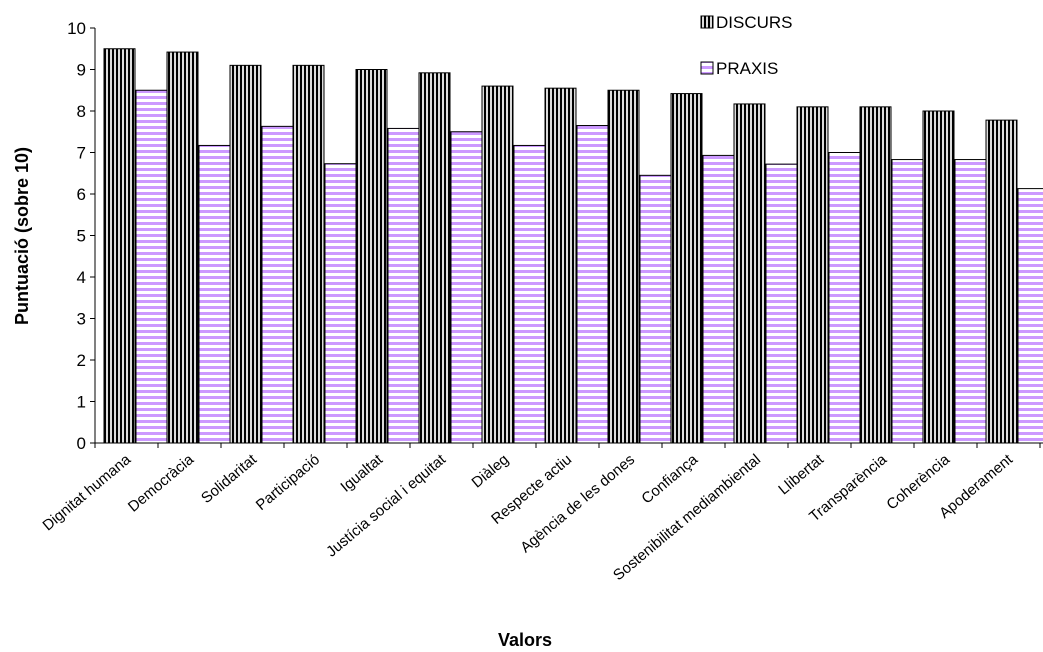 This screenshot has height=652, width=1043. What do you see at coordinates (151, 266) in the screenshot?
I see `bar-praxis-dignitat-humana` at bounding box center [151, 266].